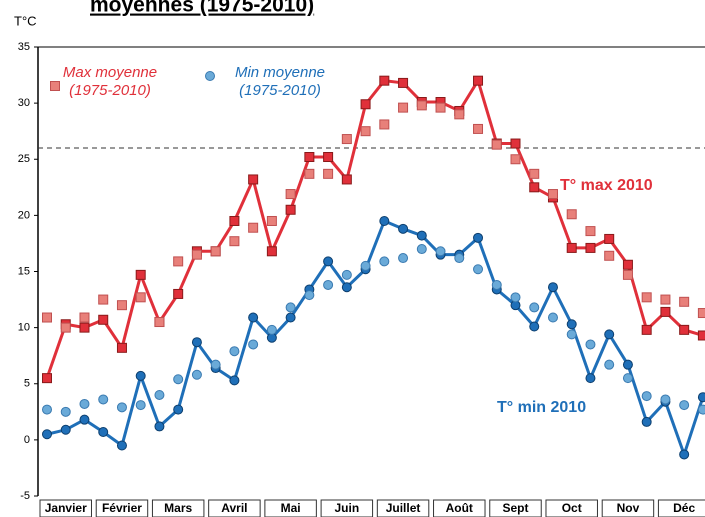 This screenshot has height=517, width=705. I want to click on x-tick-label: Juillet, so click(403, 508).